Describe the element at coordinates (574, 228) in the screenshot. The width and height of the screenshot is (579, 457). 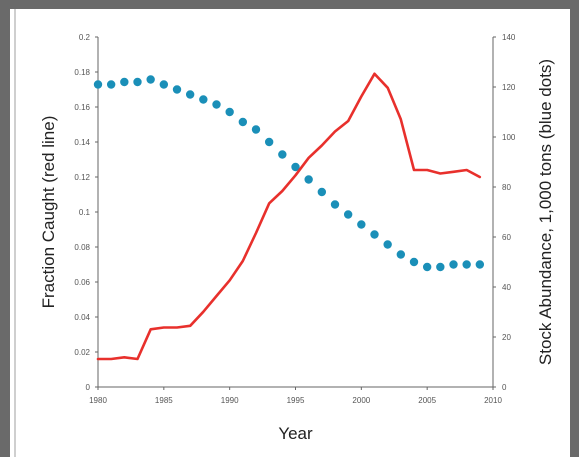
I see `window-frame-right` at that location.